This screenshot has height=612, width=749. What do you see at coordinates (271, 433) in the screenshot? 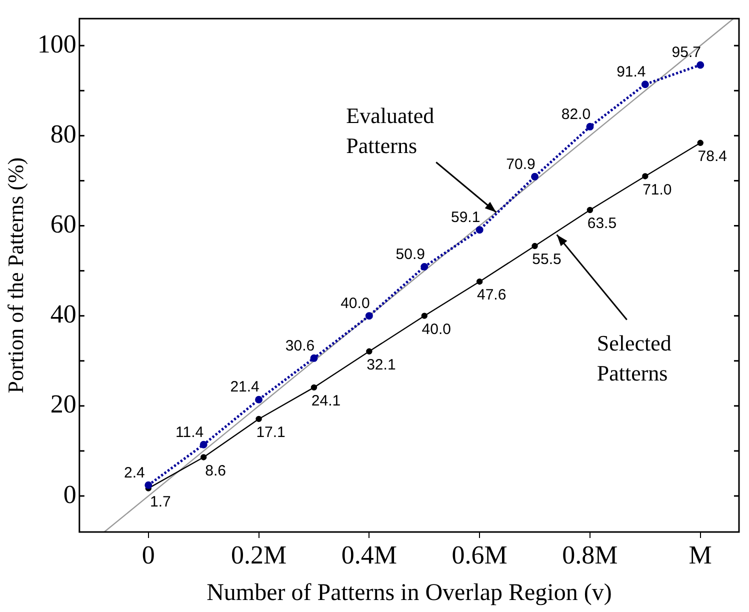
I see `data-label: 17.1` at bounding box center [271, 433].